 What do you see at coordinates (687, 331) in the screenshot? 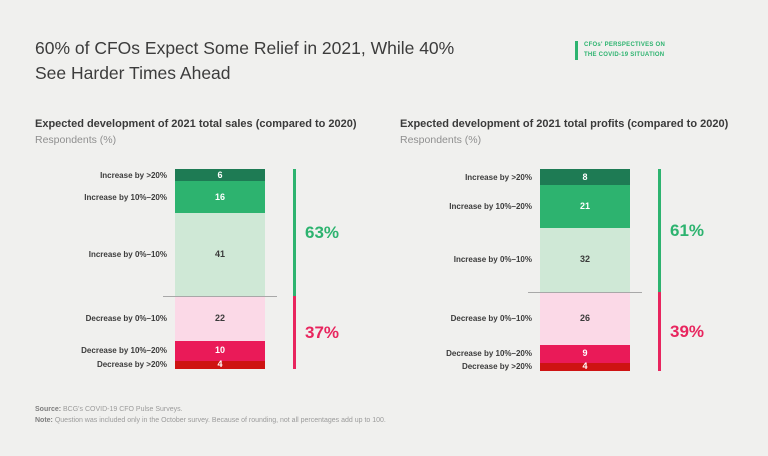
I see `decrease-total-label: 39%` at bounding box center [687, 331].